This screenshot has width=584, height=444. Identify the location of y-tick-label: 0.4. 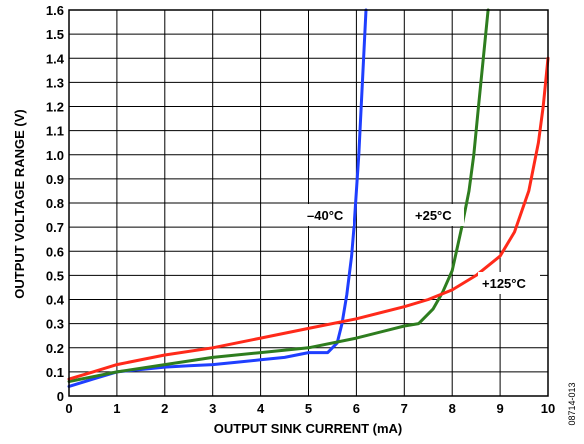
(55, 300).